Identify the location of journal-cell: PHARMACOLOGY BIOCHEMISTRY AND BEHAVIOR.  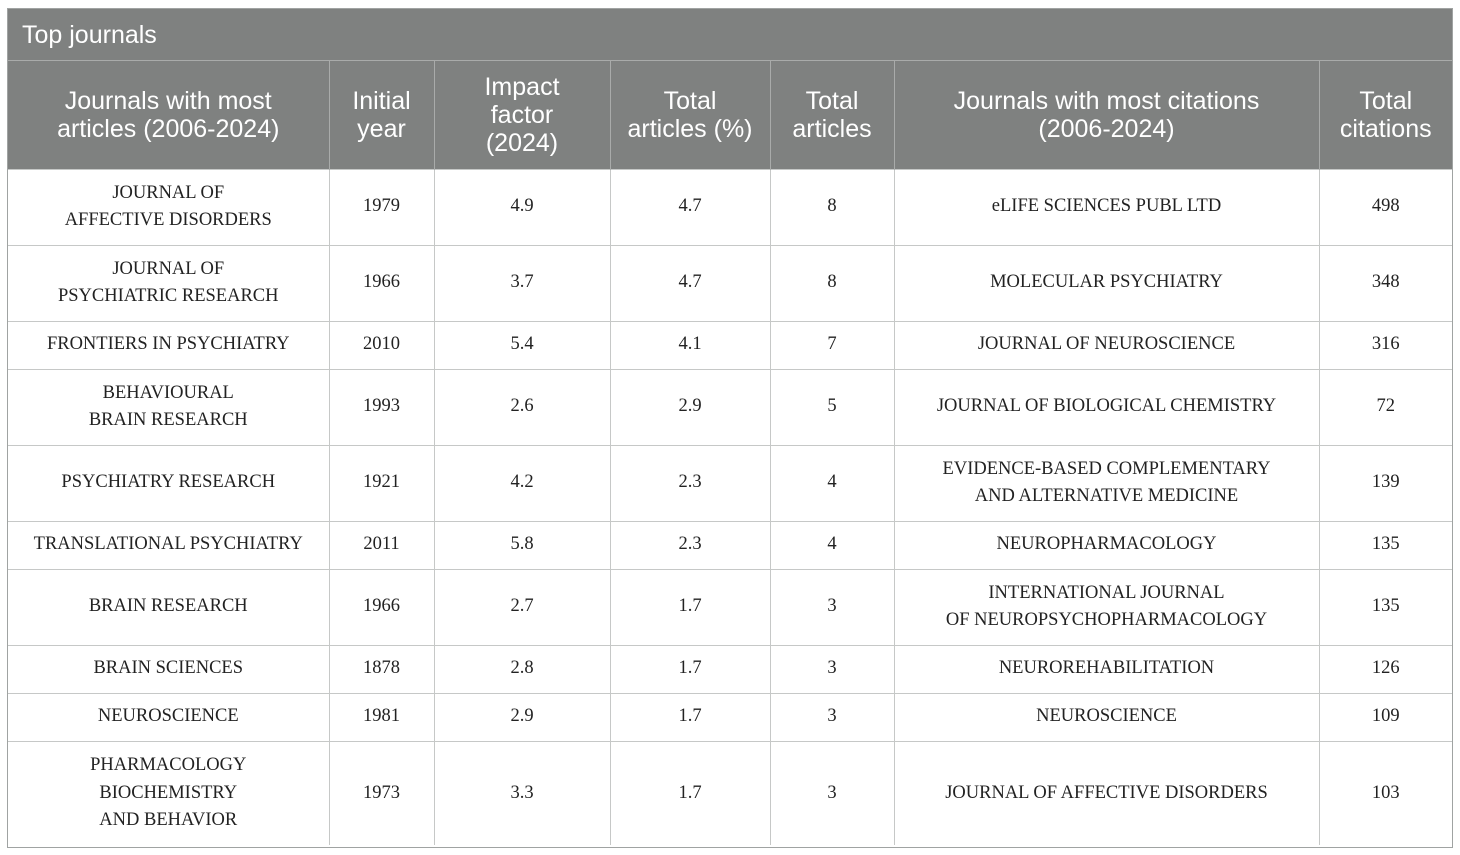
(168, 792).